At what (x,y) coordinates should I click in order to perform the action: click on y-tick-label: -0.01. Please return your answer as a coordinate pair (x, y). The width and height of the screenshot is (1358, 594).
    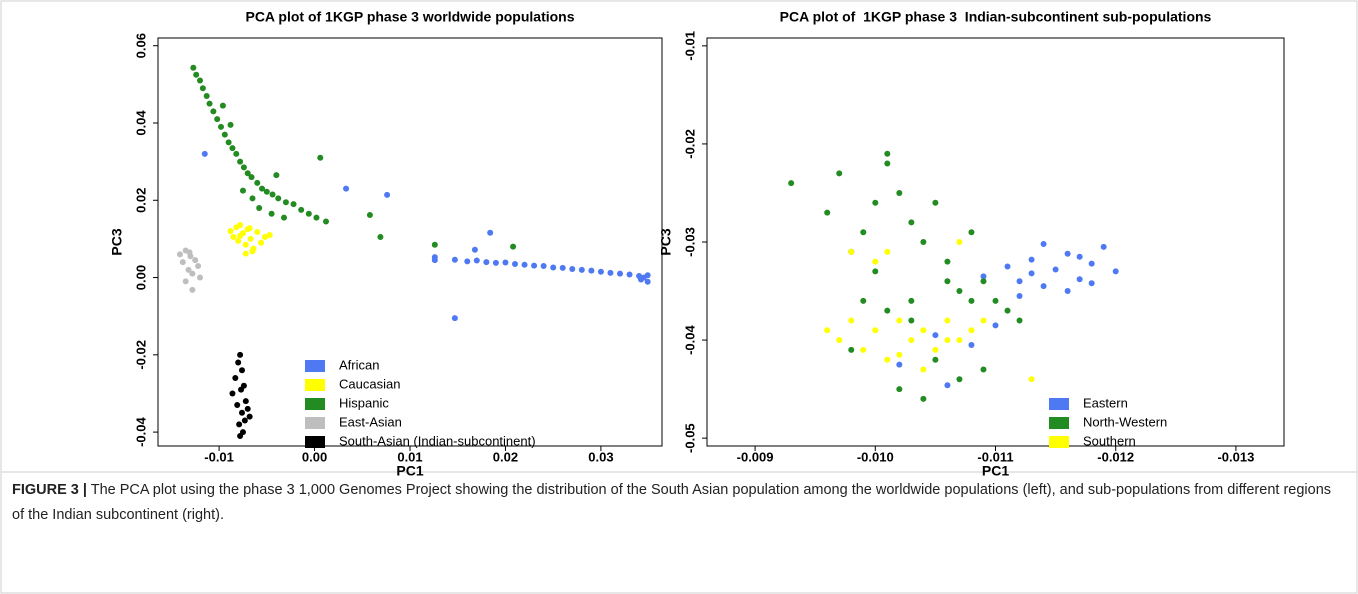
    Looking at the image, I should click on (689, 46).